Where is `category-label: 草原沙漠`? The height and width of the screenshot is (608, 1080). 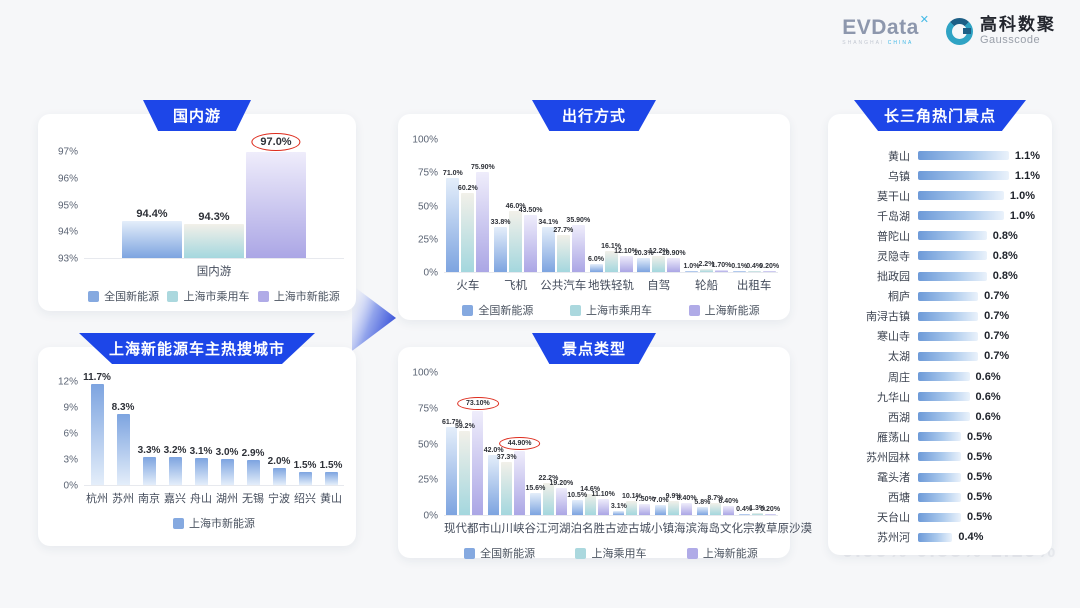
category-label: 草原沙漠 is located at coordinates (789, 529).